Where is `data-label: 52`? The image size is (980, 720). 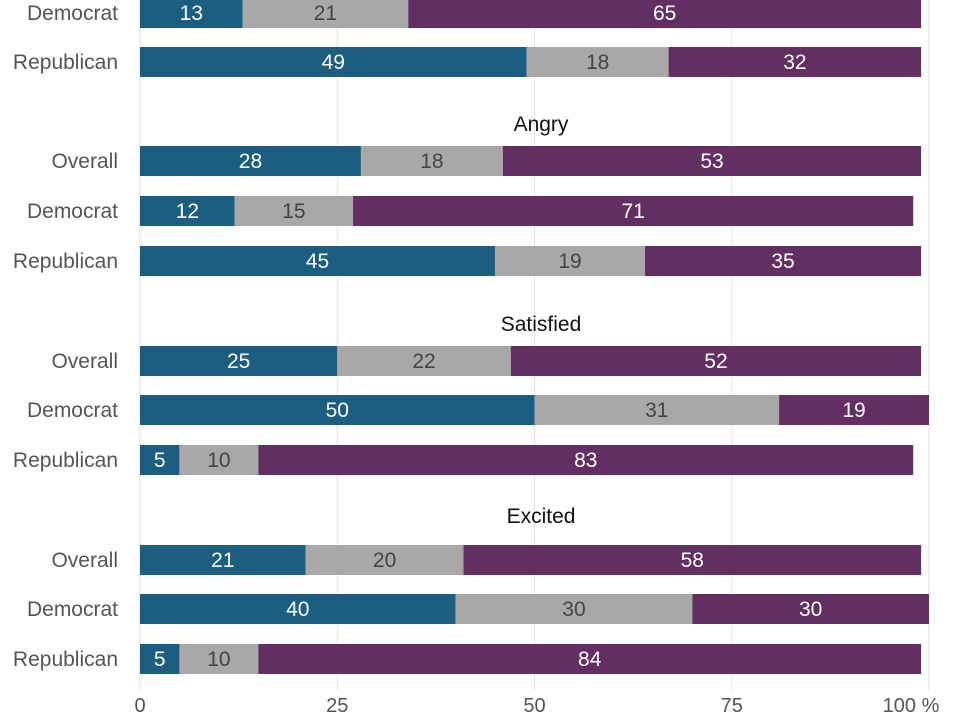 data-label: 52 is located at coordinates (715, 361).